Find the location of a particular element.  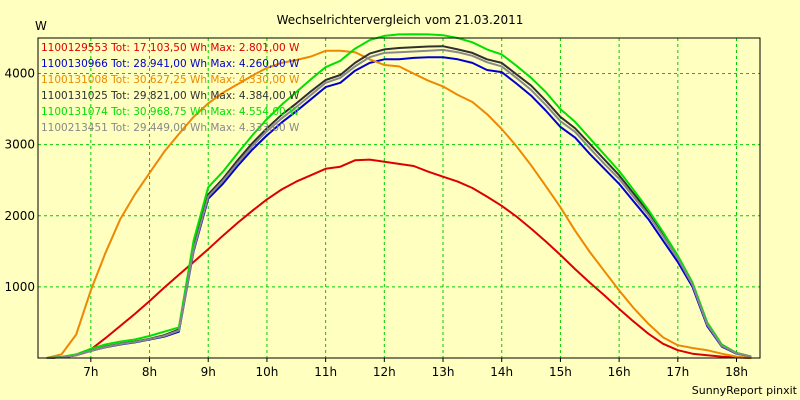

x-tick-label: 14h is located at coordinates (501, 372).